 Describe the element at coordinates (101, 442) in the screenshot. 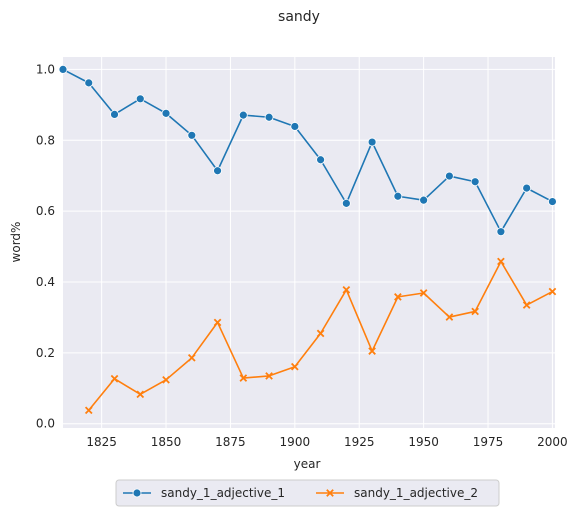

I see `x-tick-label: 1825` at that location.